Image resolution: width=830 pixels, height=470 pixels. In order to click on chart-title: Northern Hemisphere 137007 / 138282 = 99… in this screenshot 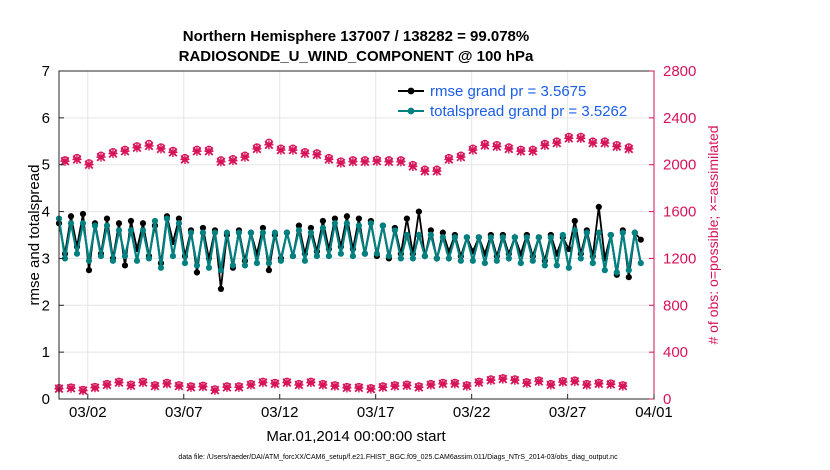, I will do `click(356, 36)`.